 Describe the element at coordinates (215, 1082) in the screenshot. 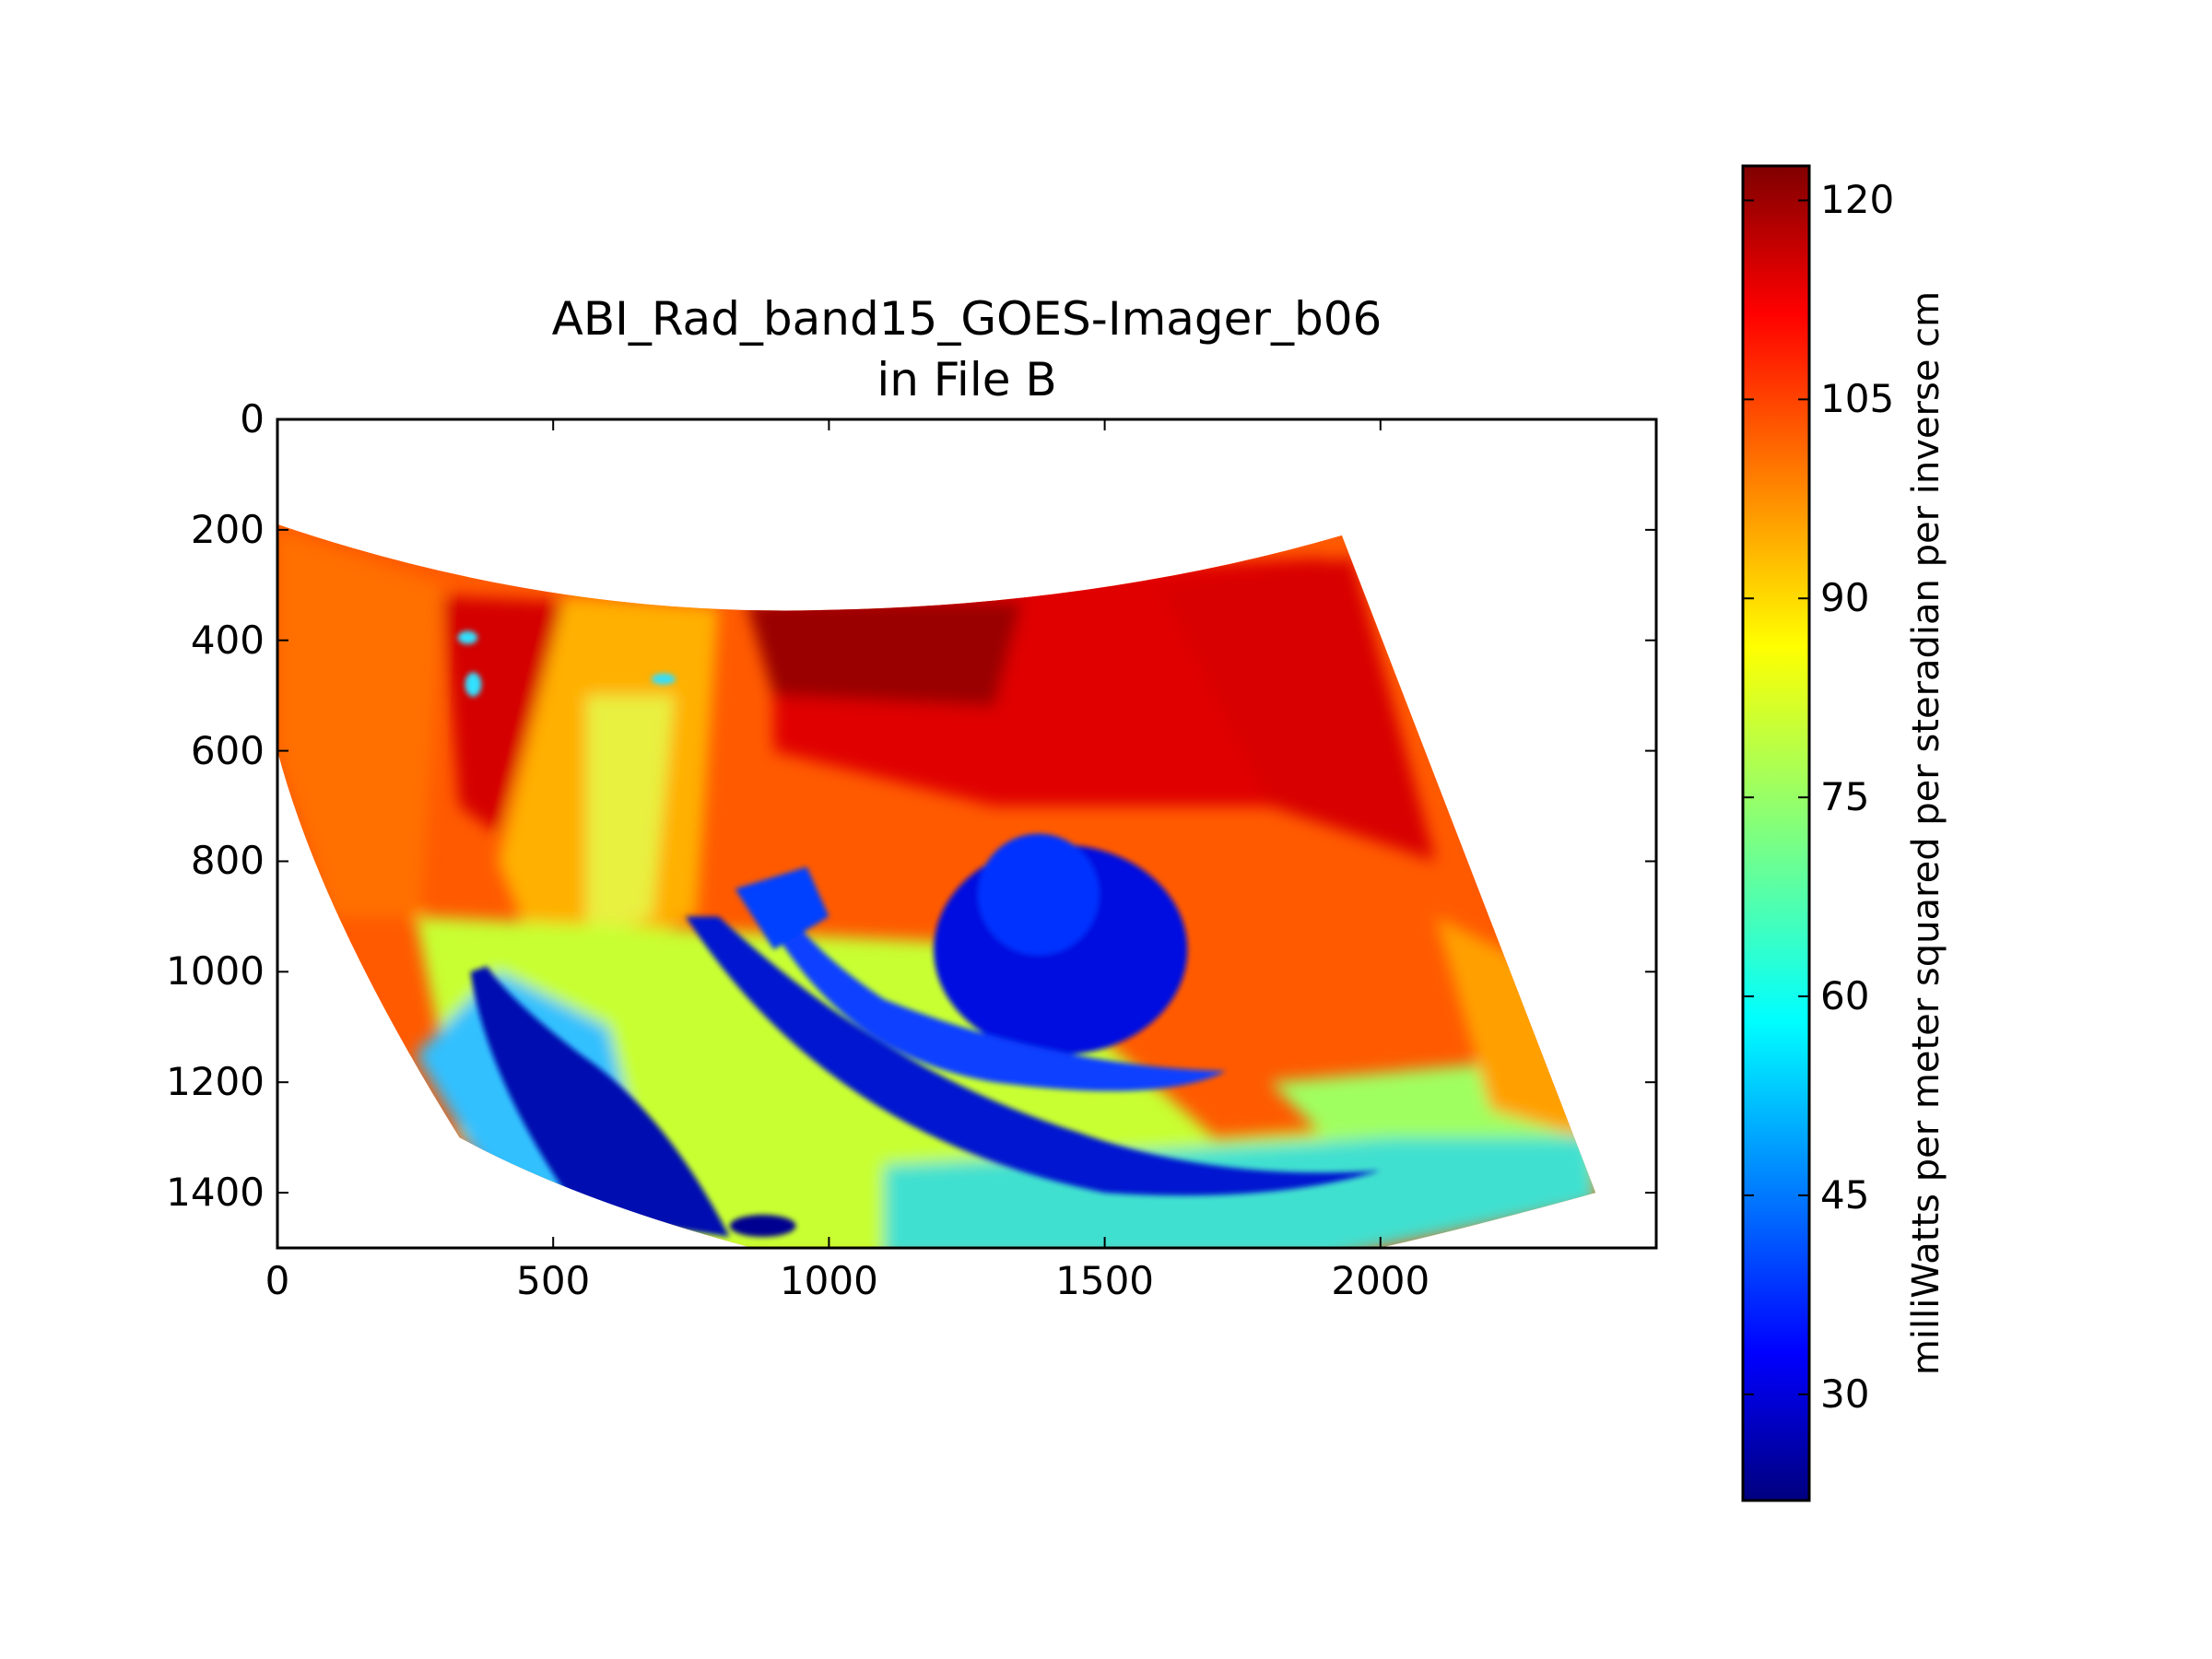

I see `y-tick-label: 1200` at that location.